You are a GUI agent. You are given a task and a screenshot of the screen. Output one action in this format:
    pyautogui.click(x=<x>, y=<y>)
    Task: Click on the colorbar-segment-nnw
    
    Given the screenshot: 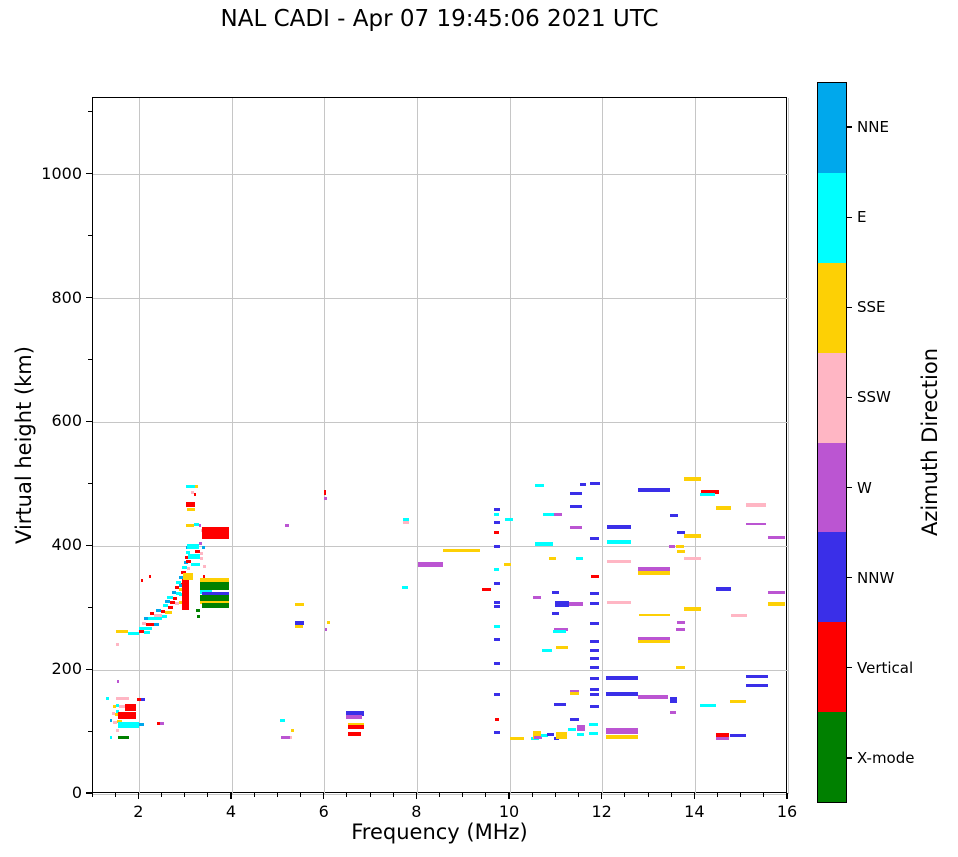 What is the action you would take?
    pyautogui.click(x=832, y=577)
    